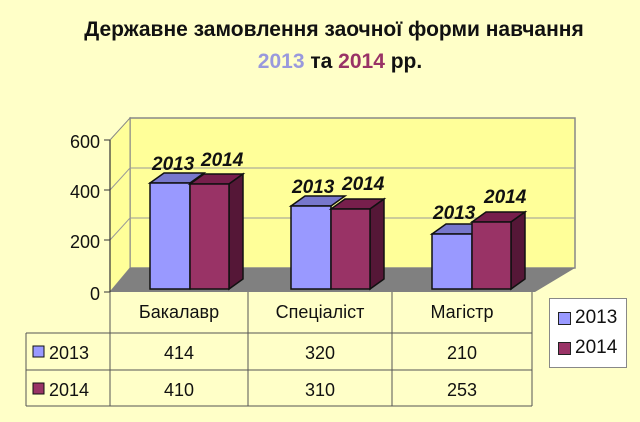  Describe the element at coordinates (452, 261) in the screenshot. I see `bar-2013-magistr` at that location.